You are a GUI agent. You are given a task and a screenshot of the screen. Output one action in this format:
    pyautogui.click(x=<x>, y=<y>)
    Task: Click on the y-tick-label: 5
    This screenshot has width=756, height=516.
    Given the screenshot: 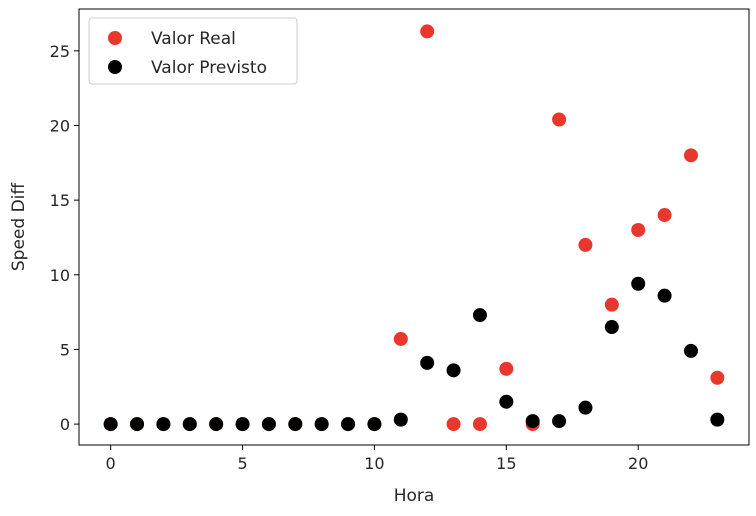 What is the action you would take?
    pyautogui.click(x=65, y=349)
    